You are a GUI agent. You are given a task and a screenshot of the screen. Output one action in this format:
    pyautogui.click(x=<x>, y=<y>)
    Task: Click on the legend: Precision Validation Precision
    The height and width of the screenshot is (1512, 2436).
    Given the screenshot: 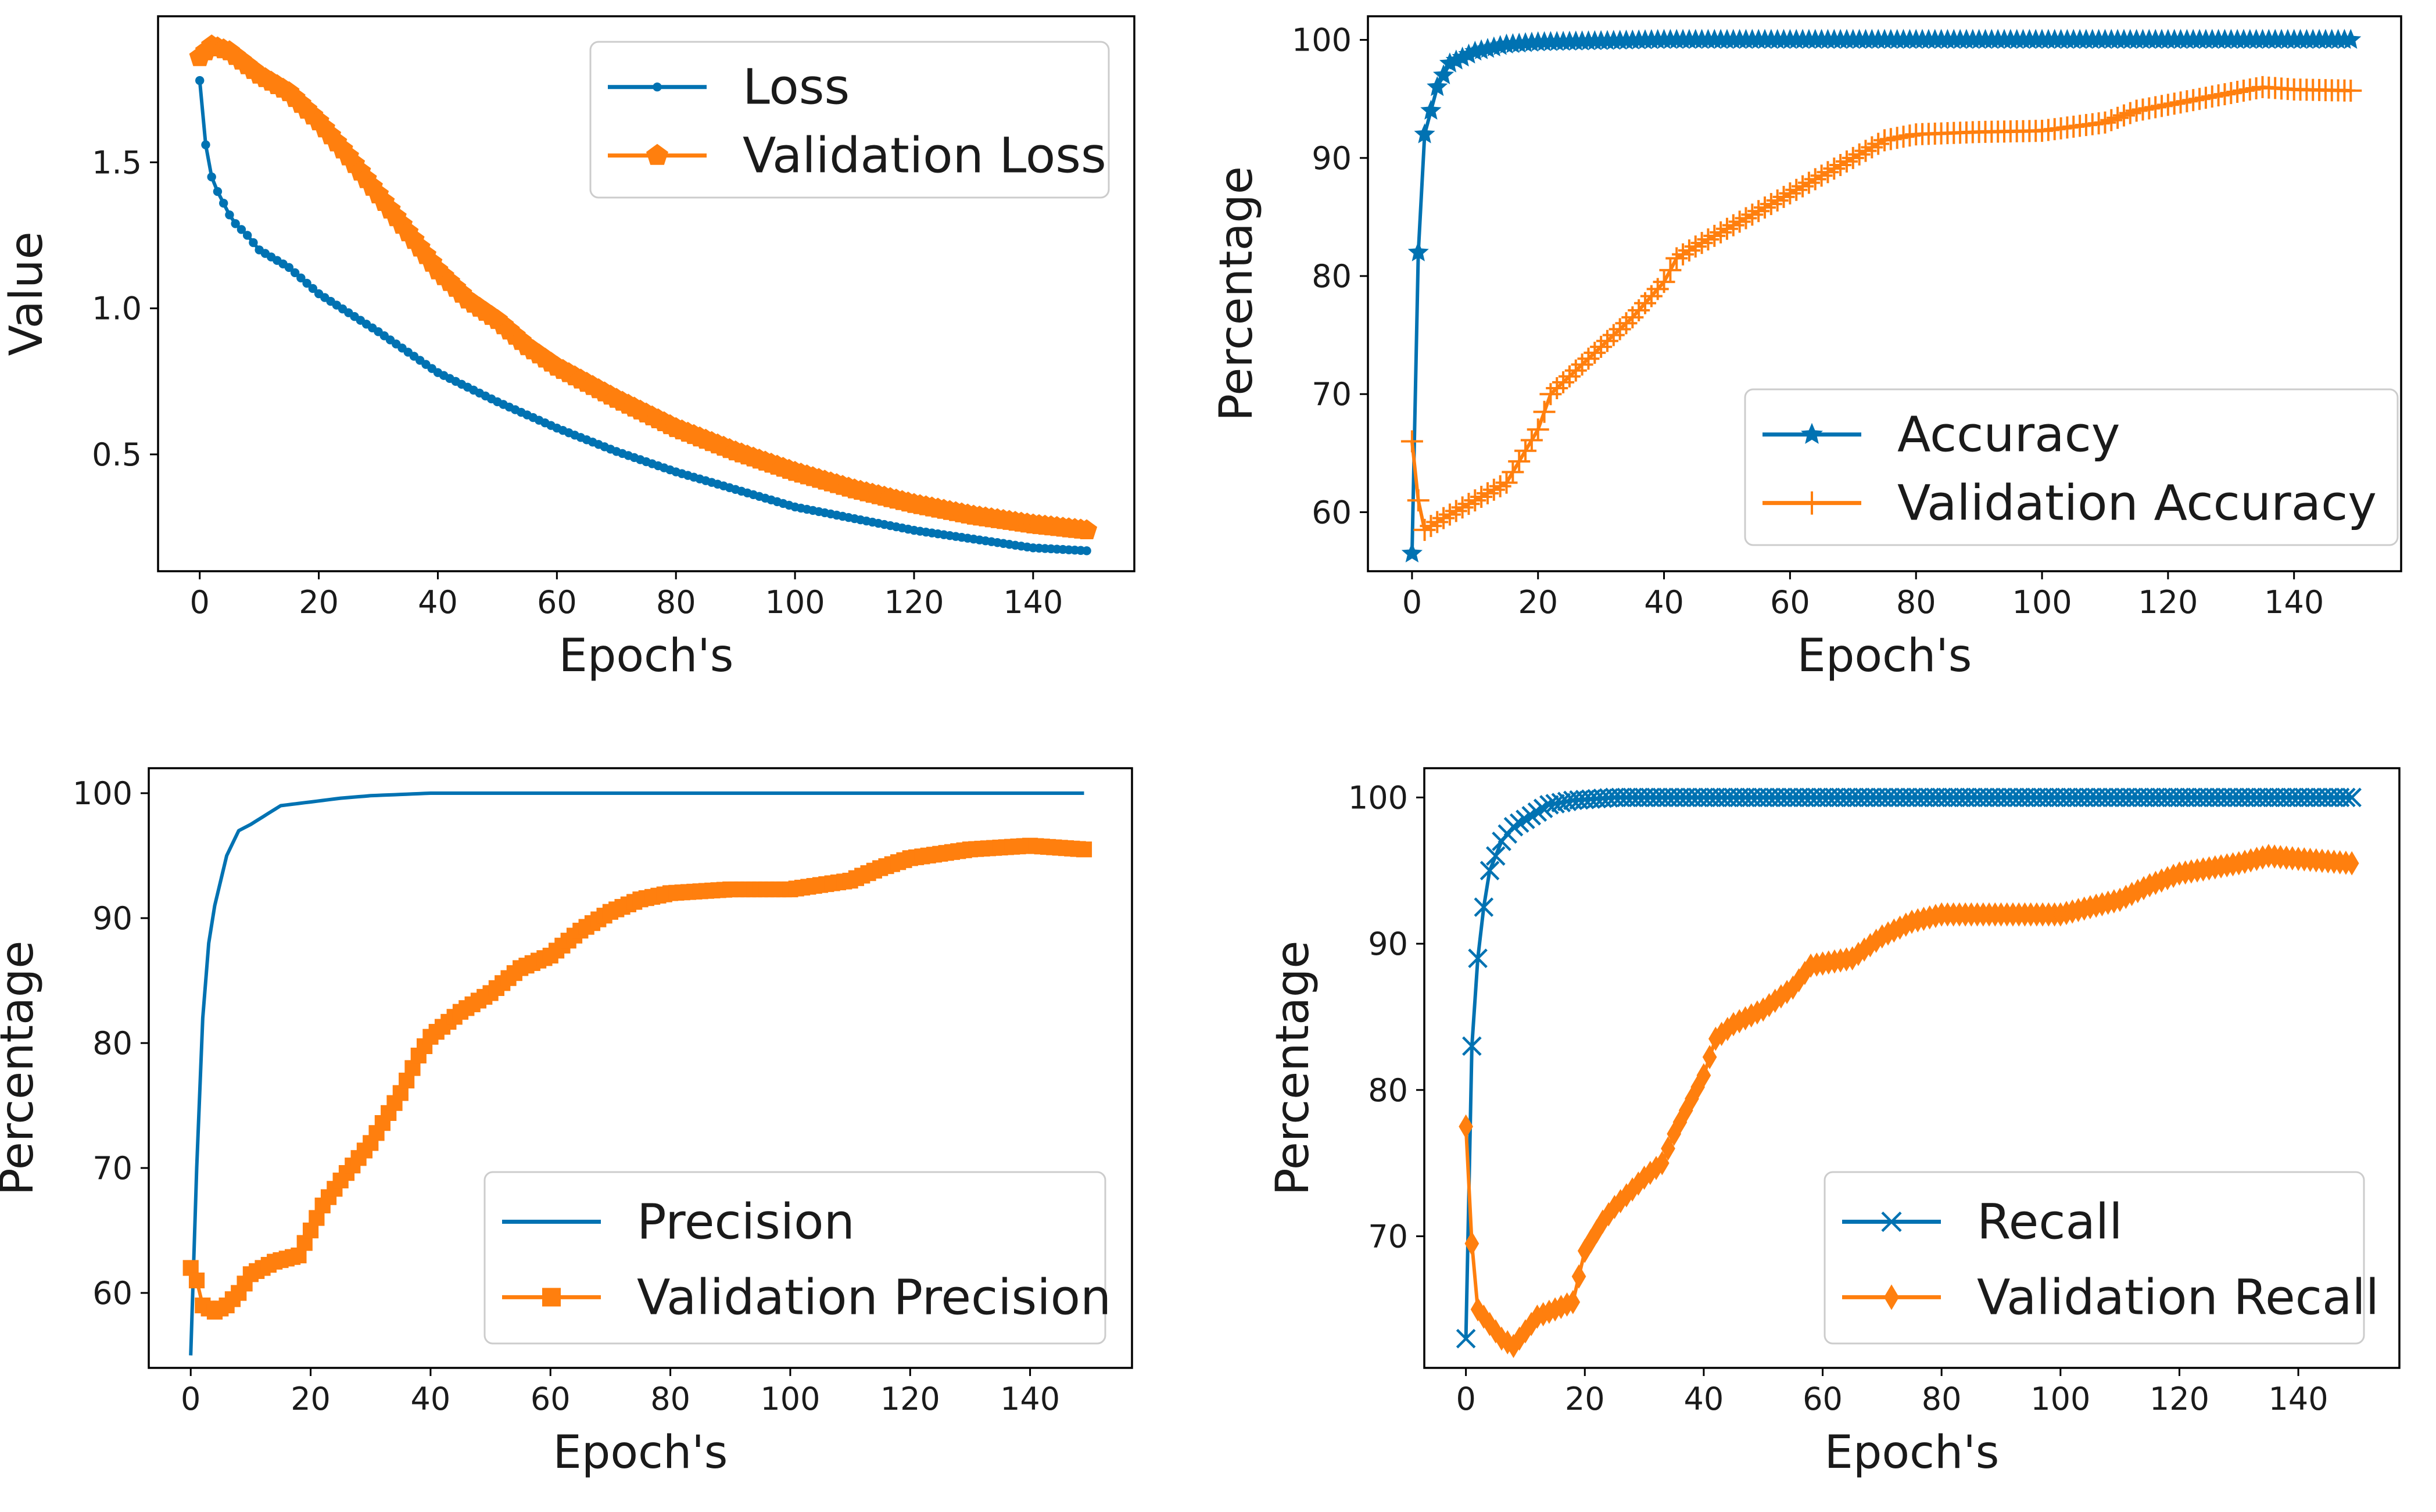 What is the action you would take?
    pyautogui.click(x=797, y=1258)
    